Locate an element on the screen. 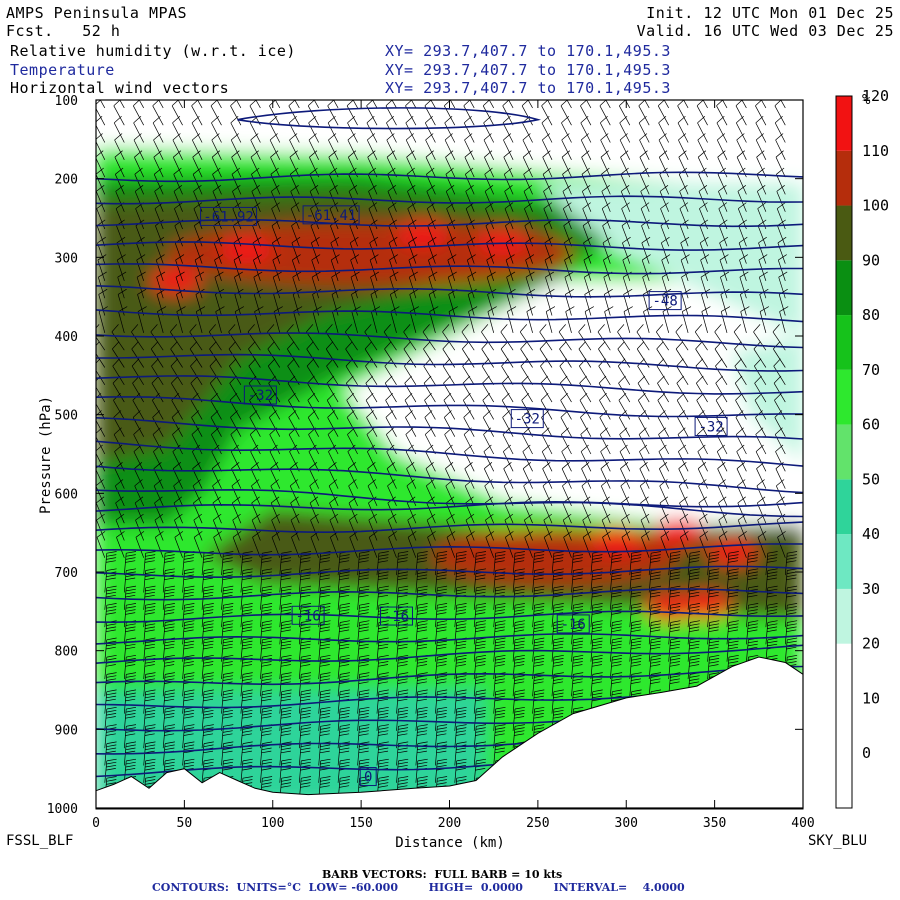 The width and height of the screenshot is (900, 900). colorbar: 0 10 20 30 40 50 60 70 80 90 100 110 120% is located at coordinates (862, 448).